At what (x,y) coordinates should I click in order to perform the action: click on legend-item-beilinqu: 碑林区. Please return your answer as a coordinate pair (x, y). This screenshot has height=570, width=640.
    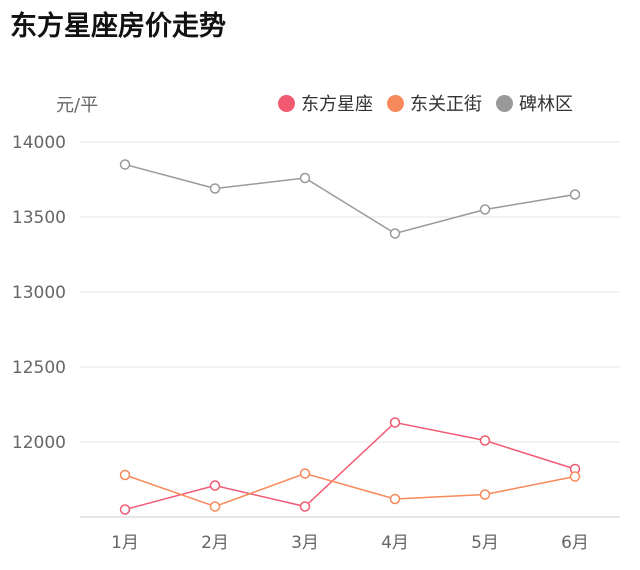
    Looking at the image, I should click on (534, 103).